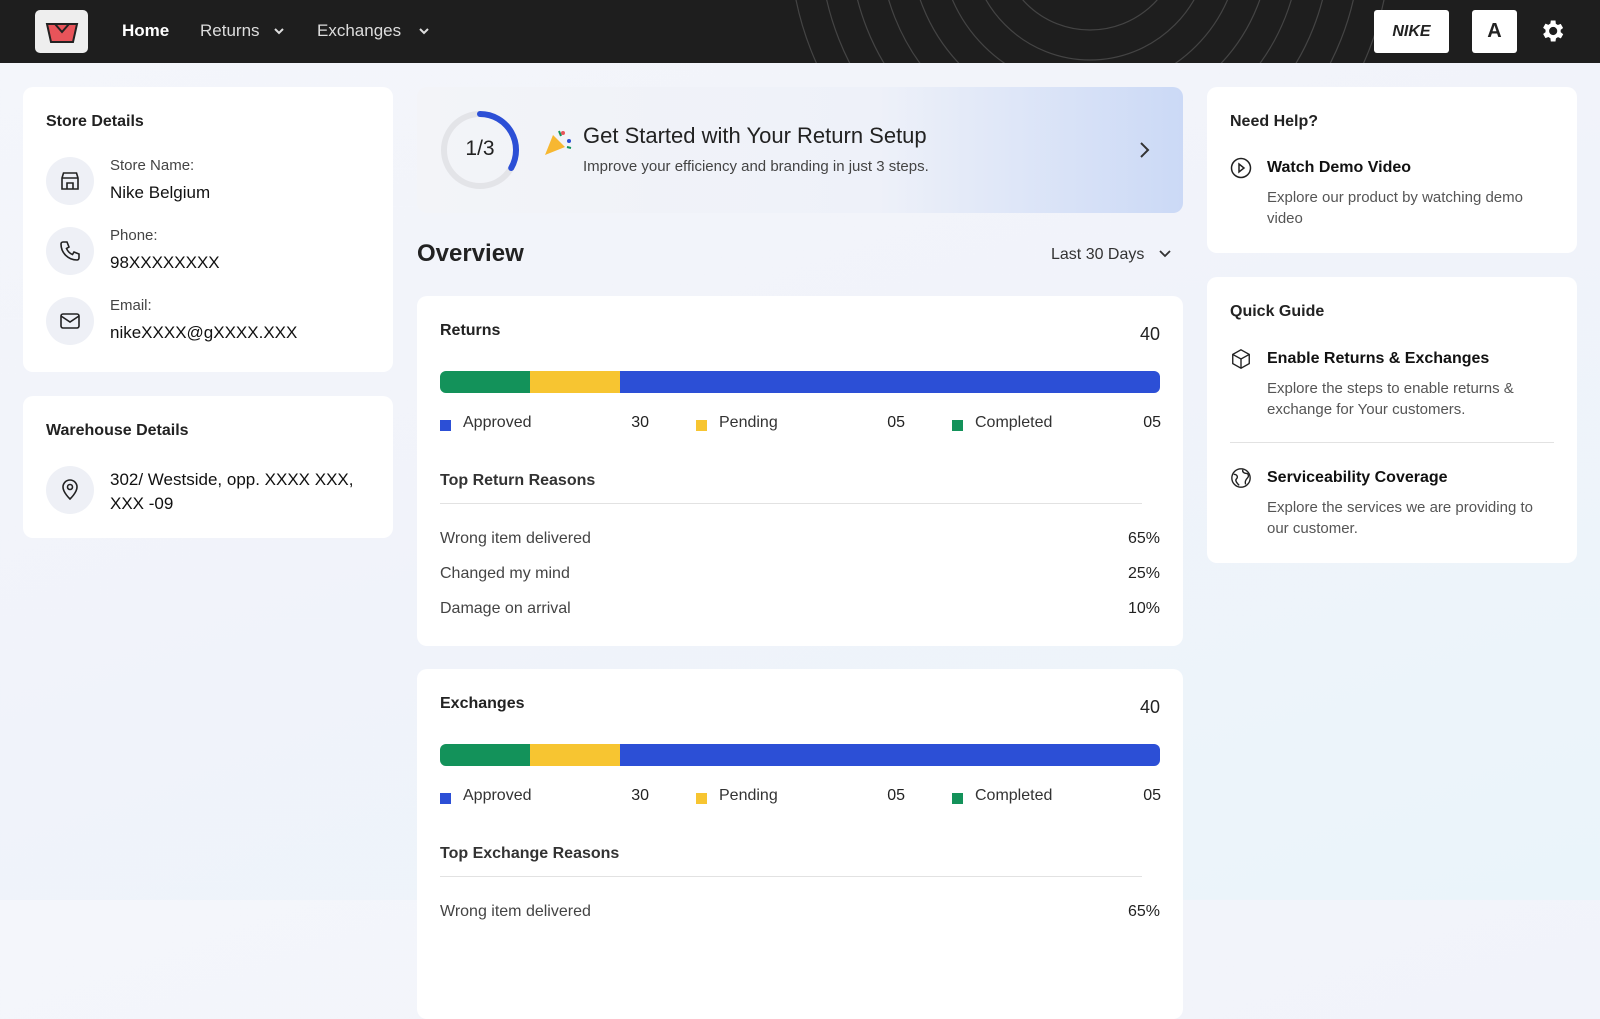 The height and width of the screenshot is (1019, 1600). I want to click on setup-title: Get Started with Your Return Setup, so click(755, 135).